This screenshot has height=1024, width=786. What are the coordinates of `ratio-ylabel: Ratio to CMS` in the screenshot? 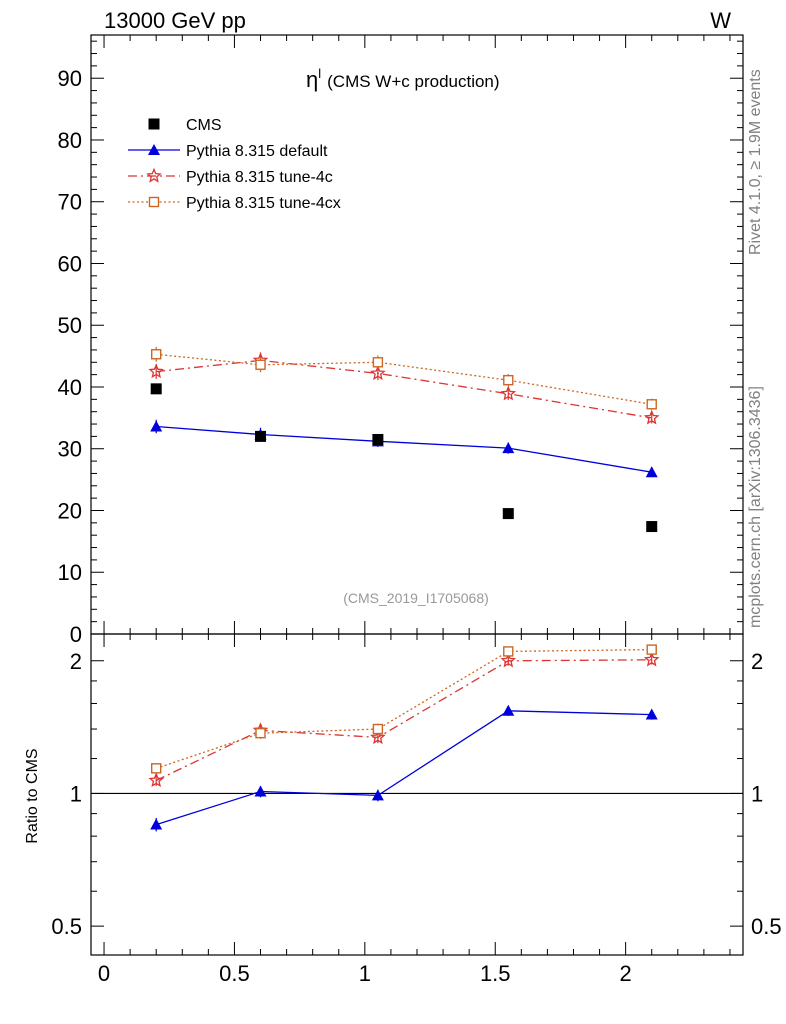 It's located at (32, 795).